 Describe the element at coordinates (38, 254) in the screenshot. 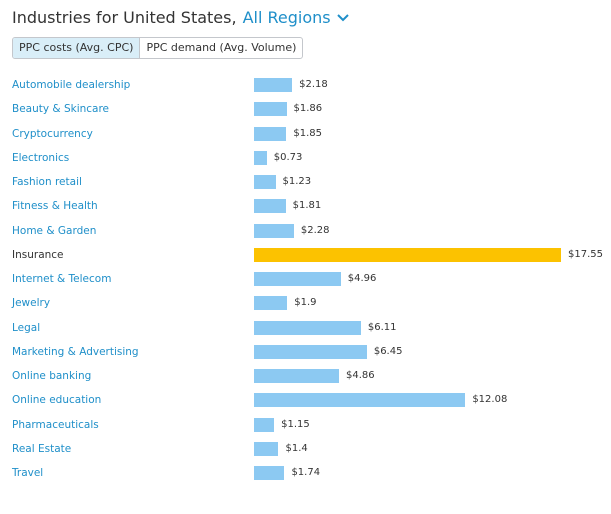

I see `category-label: Insurance` at that location.